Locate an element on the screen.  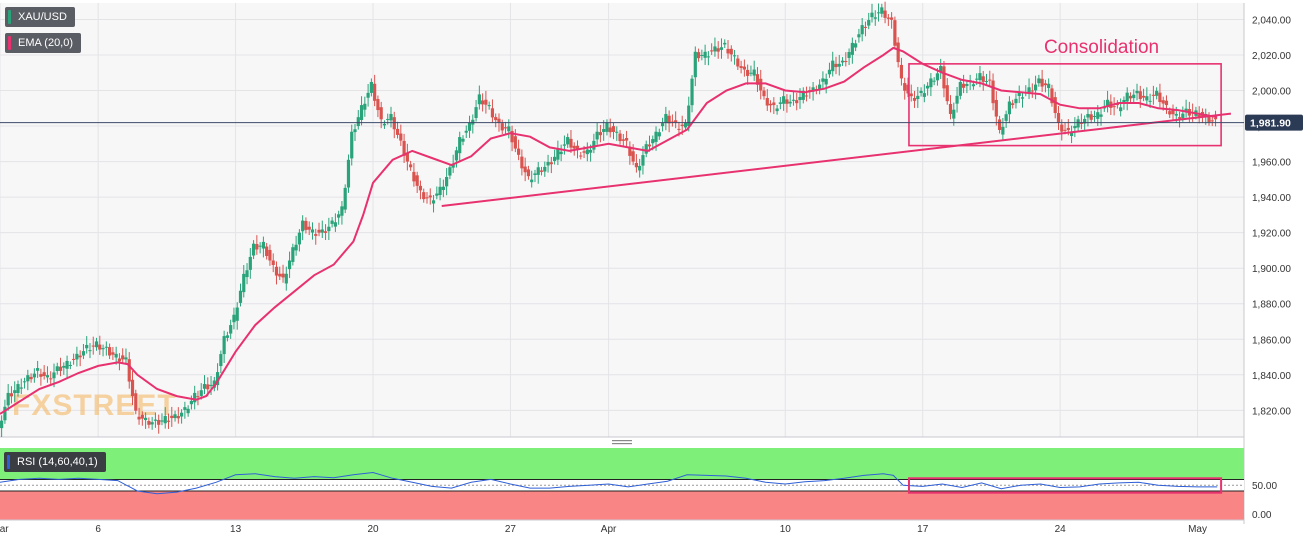
rsi-legend: RSI (14,60,40,1) is located at coordinates (55, 462).